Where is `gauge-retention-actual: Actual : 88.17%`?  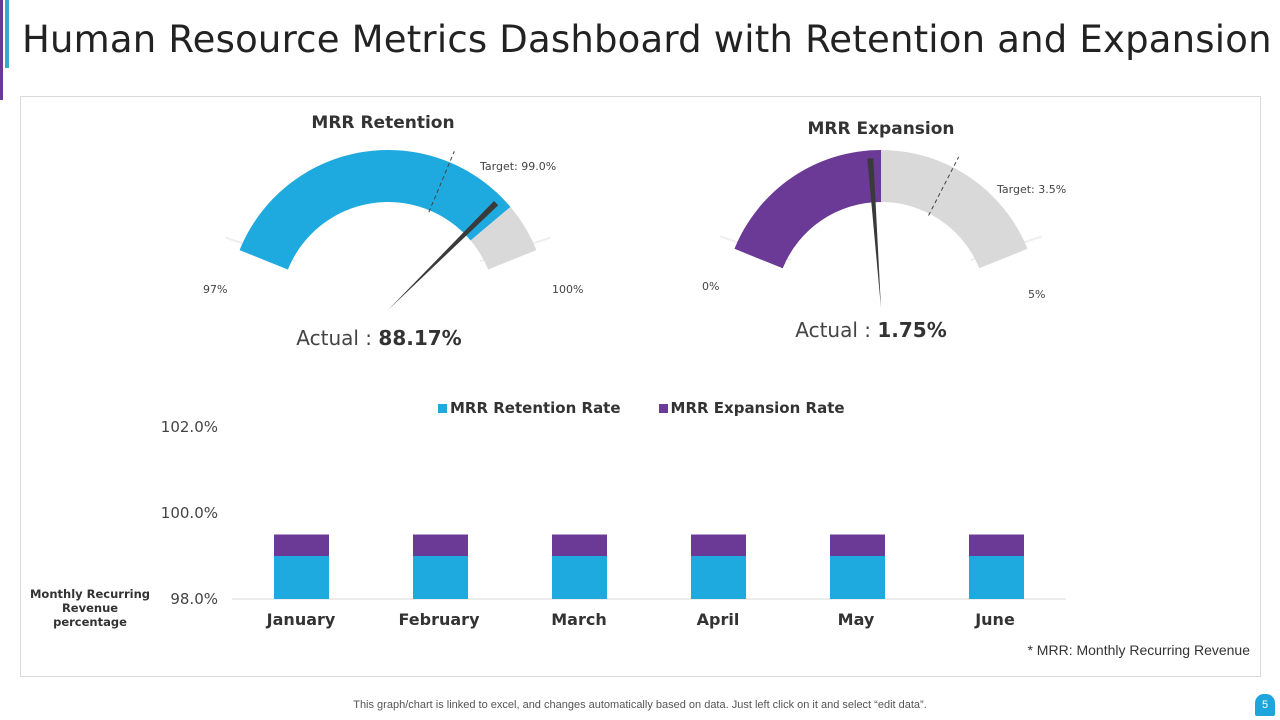
gauge-retention-actual: Actual : 88.17% is located at coordinates (378, 338).